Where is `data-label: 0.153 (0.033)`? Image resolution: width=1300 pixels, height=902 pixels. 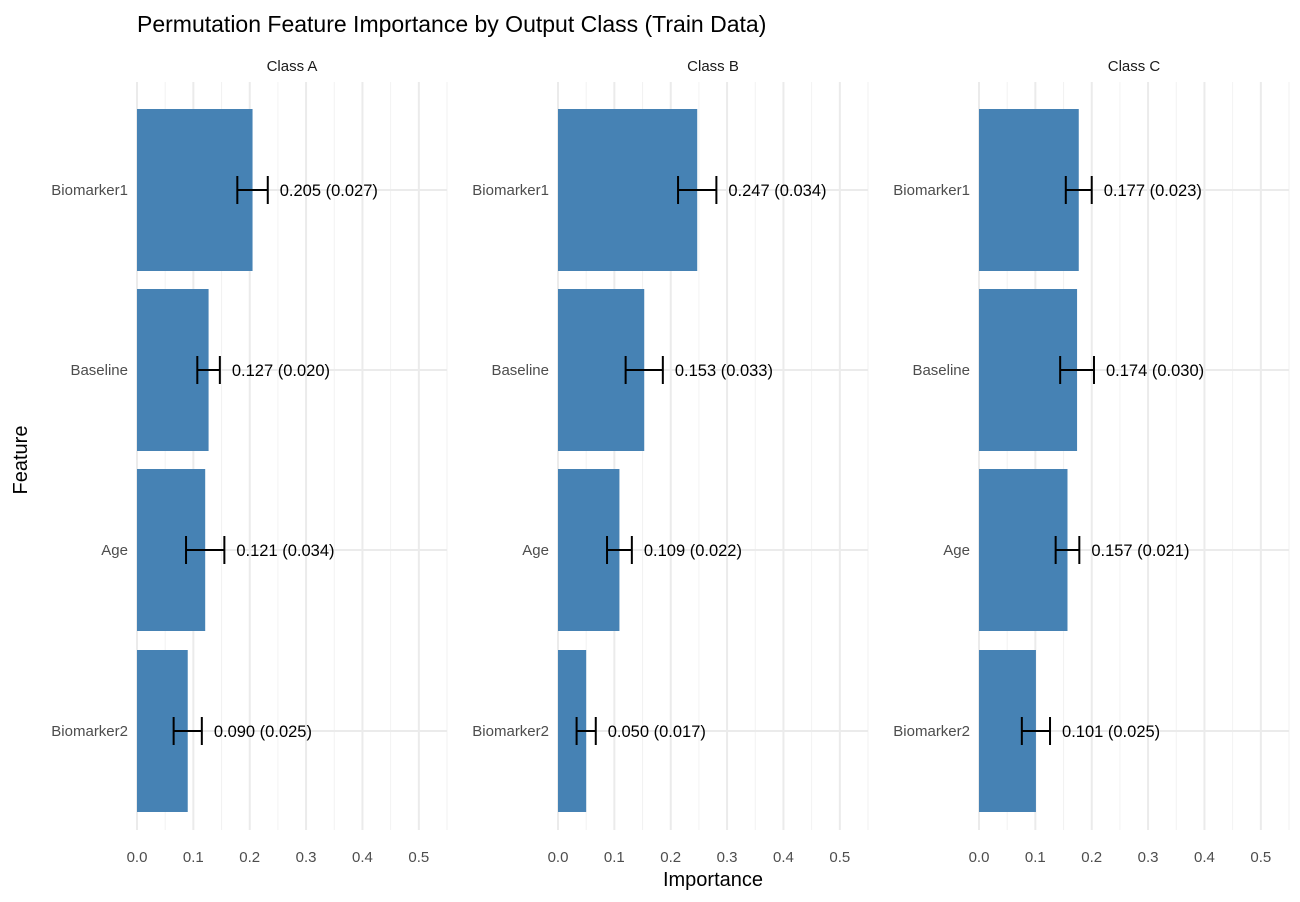
data-label: 0.153 (0.033) is located at coordinates (724, 371).